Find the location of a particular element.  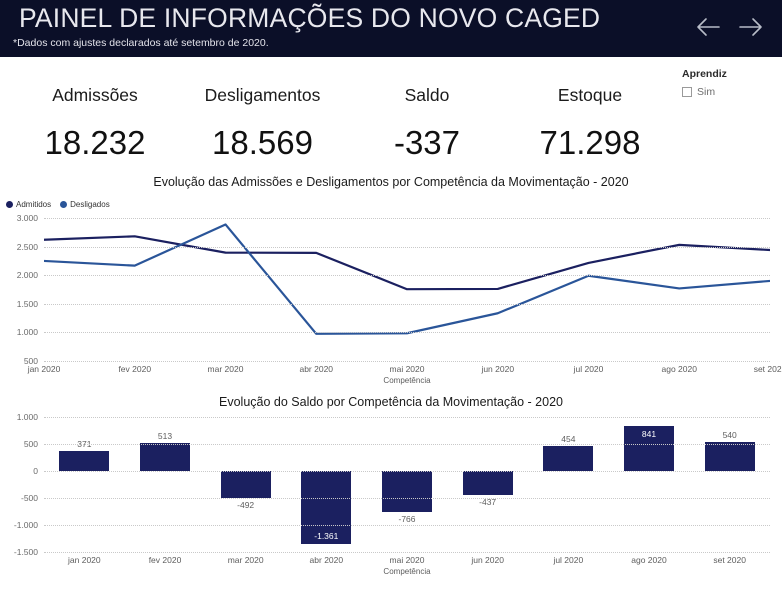

y-axis-tick: -1.500 is located at coordinates (25, 552).